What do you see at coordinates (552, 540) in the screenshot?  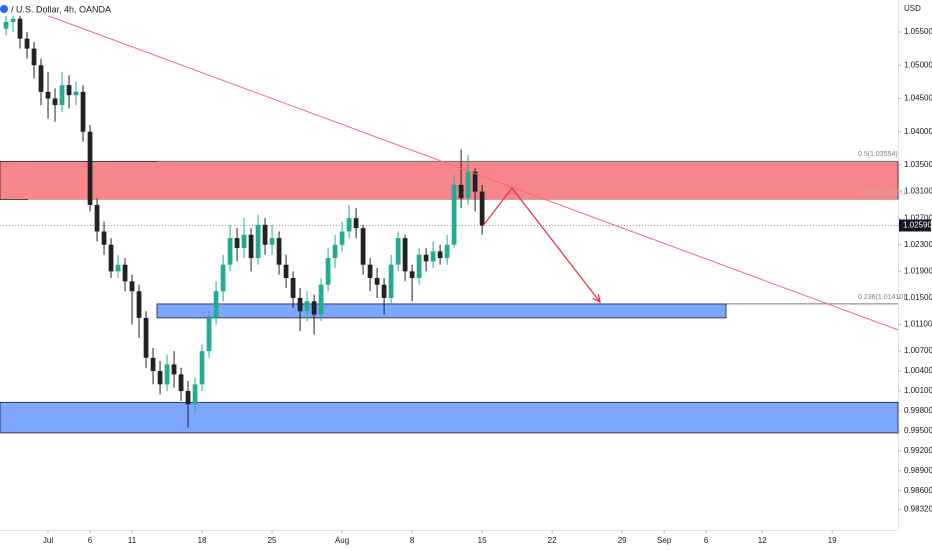 I see `x-tick-label: 22` at bounding box center [552, 540].